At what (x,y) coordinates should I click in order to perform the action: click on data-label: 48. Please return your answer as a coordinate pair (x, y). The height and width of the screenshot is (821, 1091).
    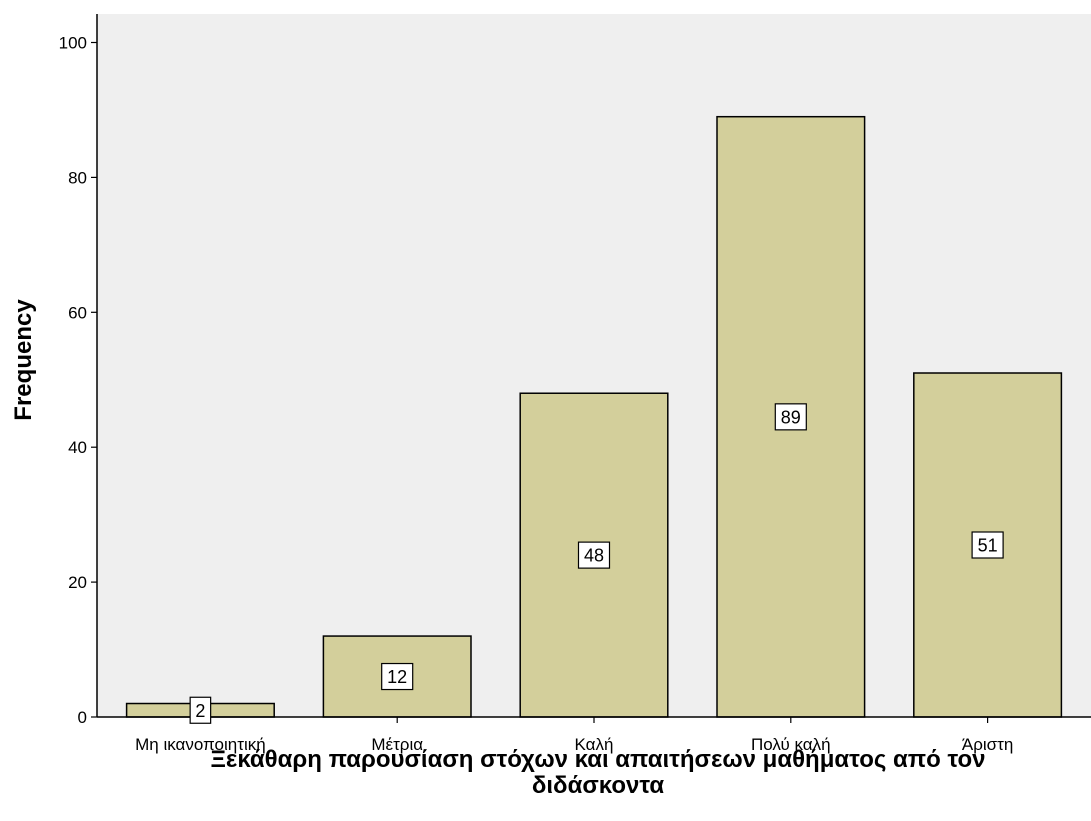
    Looking at the image, I should click on (594, 556).